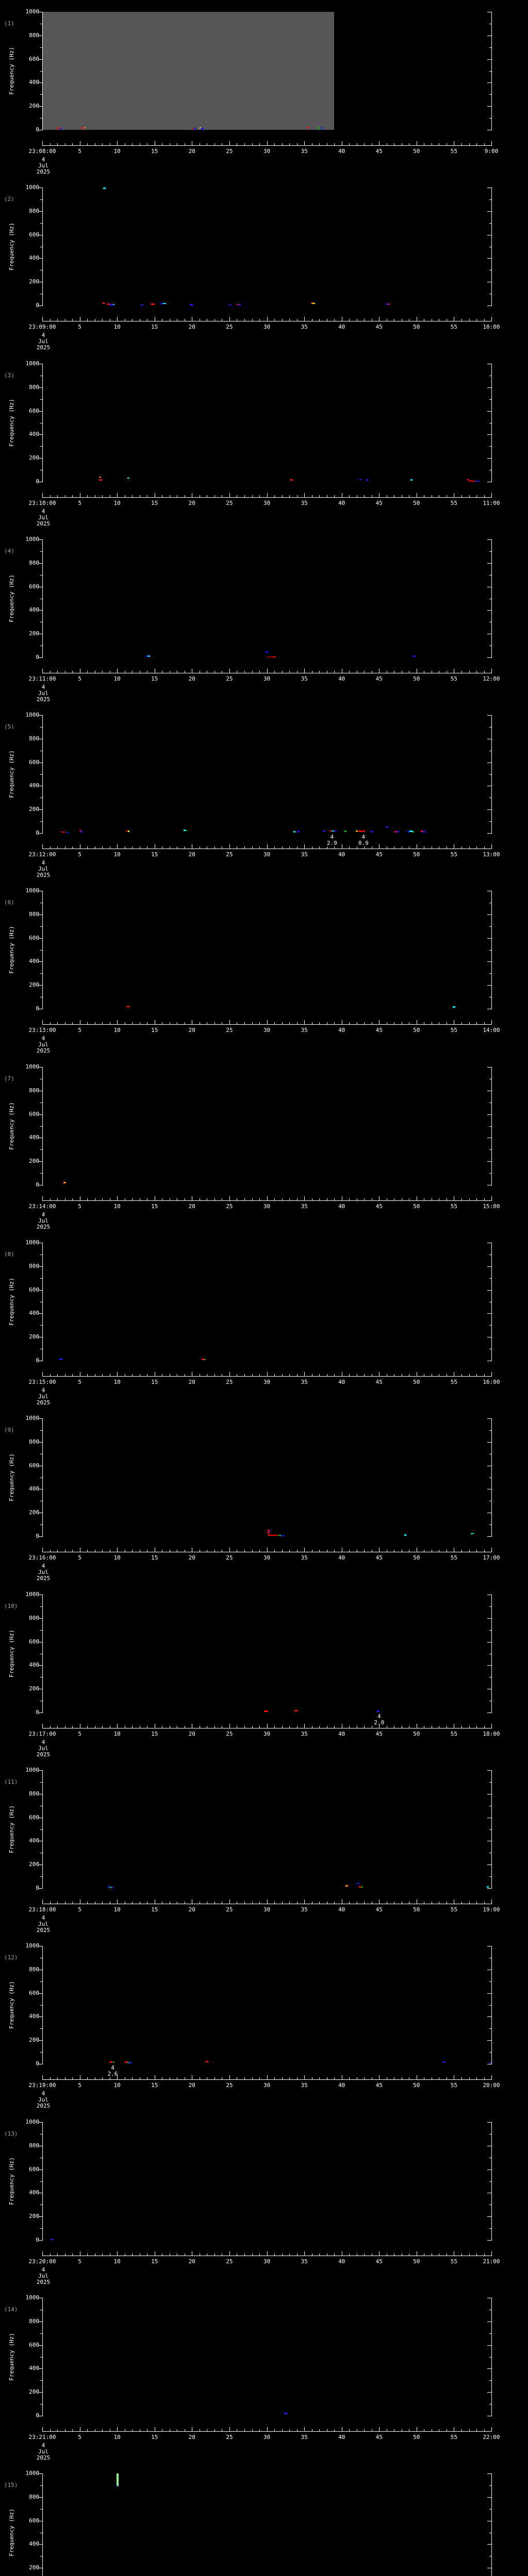  What do you see at coordinates (267, 497) in the screenshot?
I see `x-axis` at bounding box center [267, 497].